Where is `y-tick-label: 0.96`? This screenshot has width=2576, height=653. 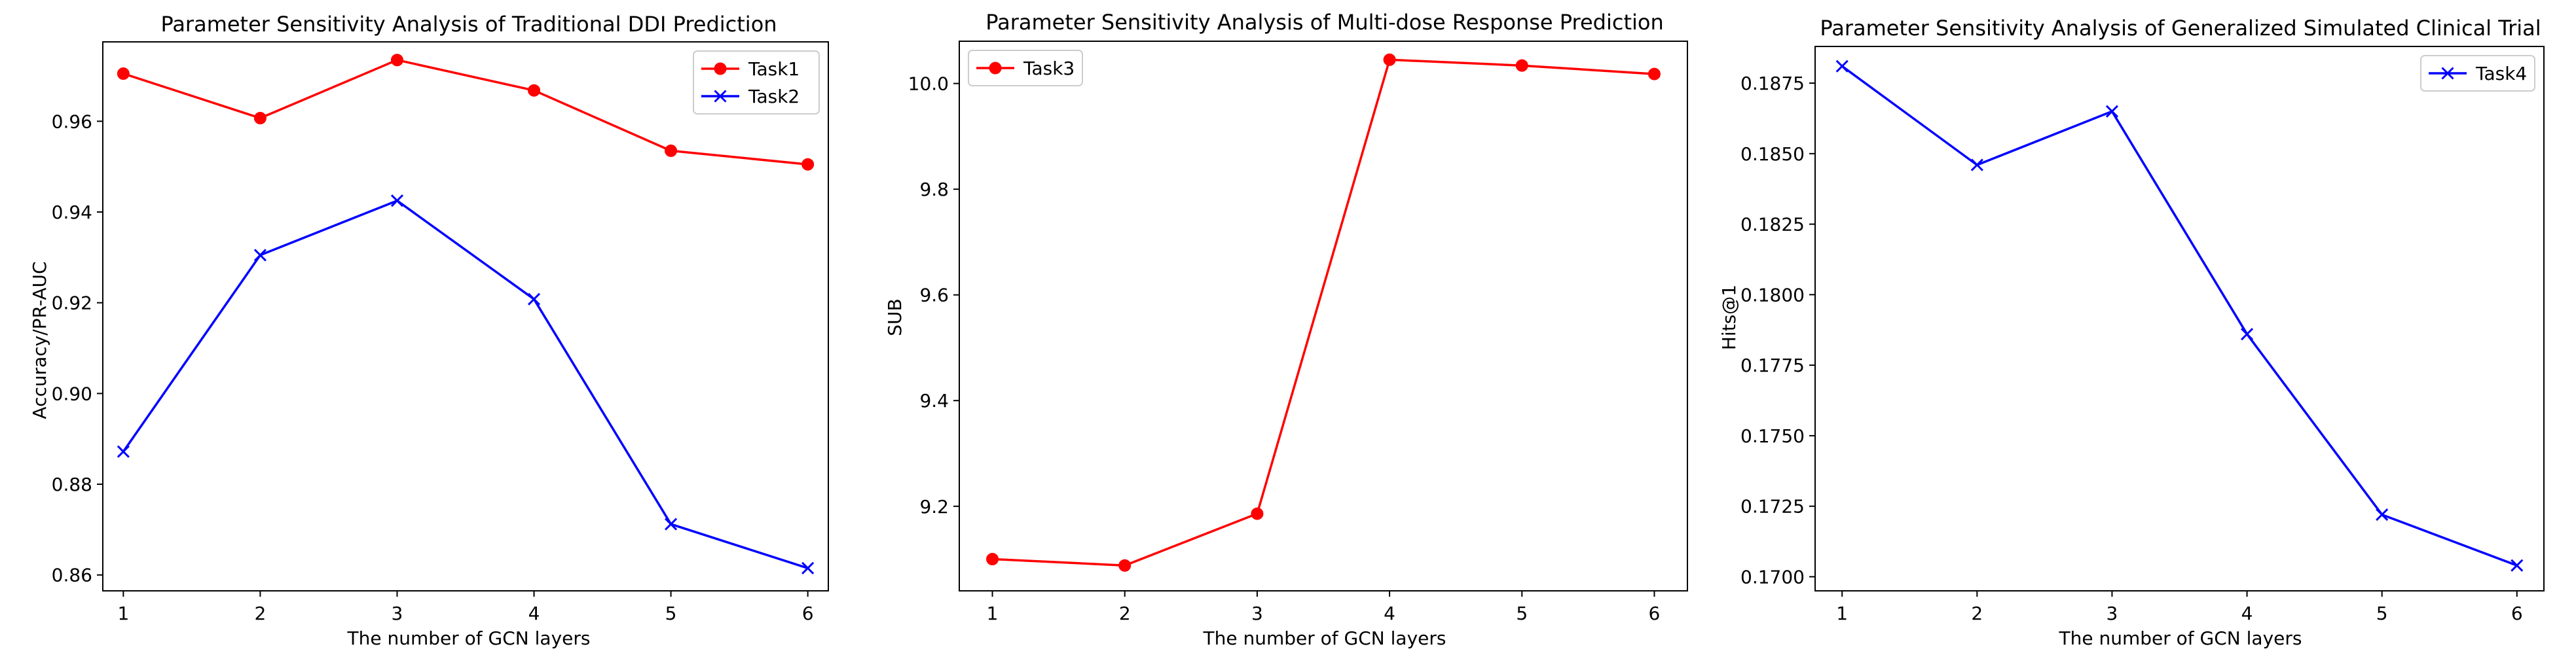
y-tick-label: 0.96 is located at coordinates (72, 122).